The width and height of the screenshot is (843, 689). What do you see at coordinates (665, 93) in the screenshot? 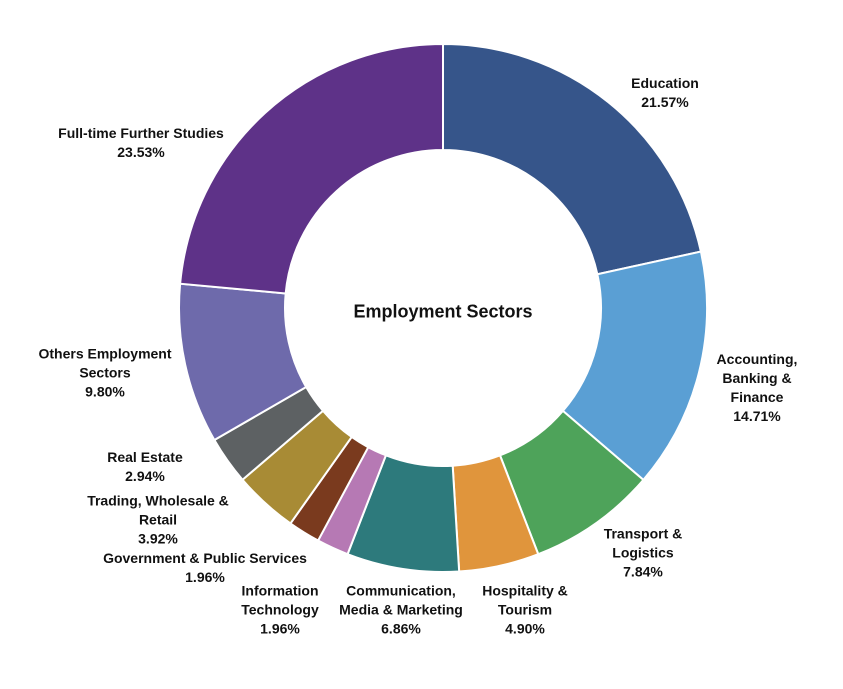
I see `slice-label: Education 21.57%` at bounding box center [665, 93].